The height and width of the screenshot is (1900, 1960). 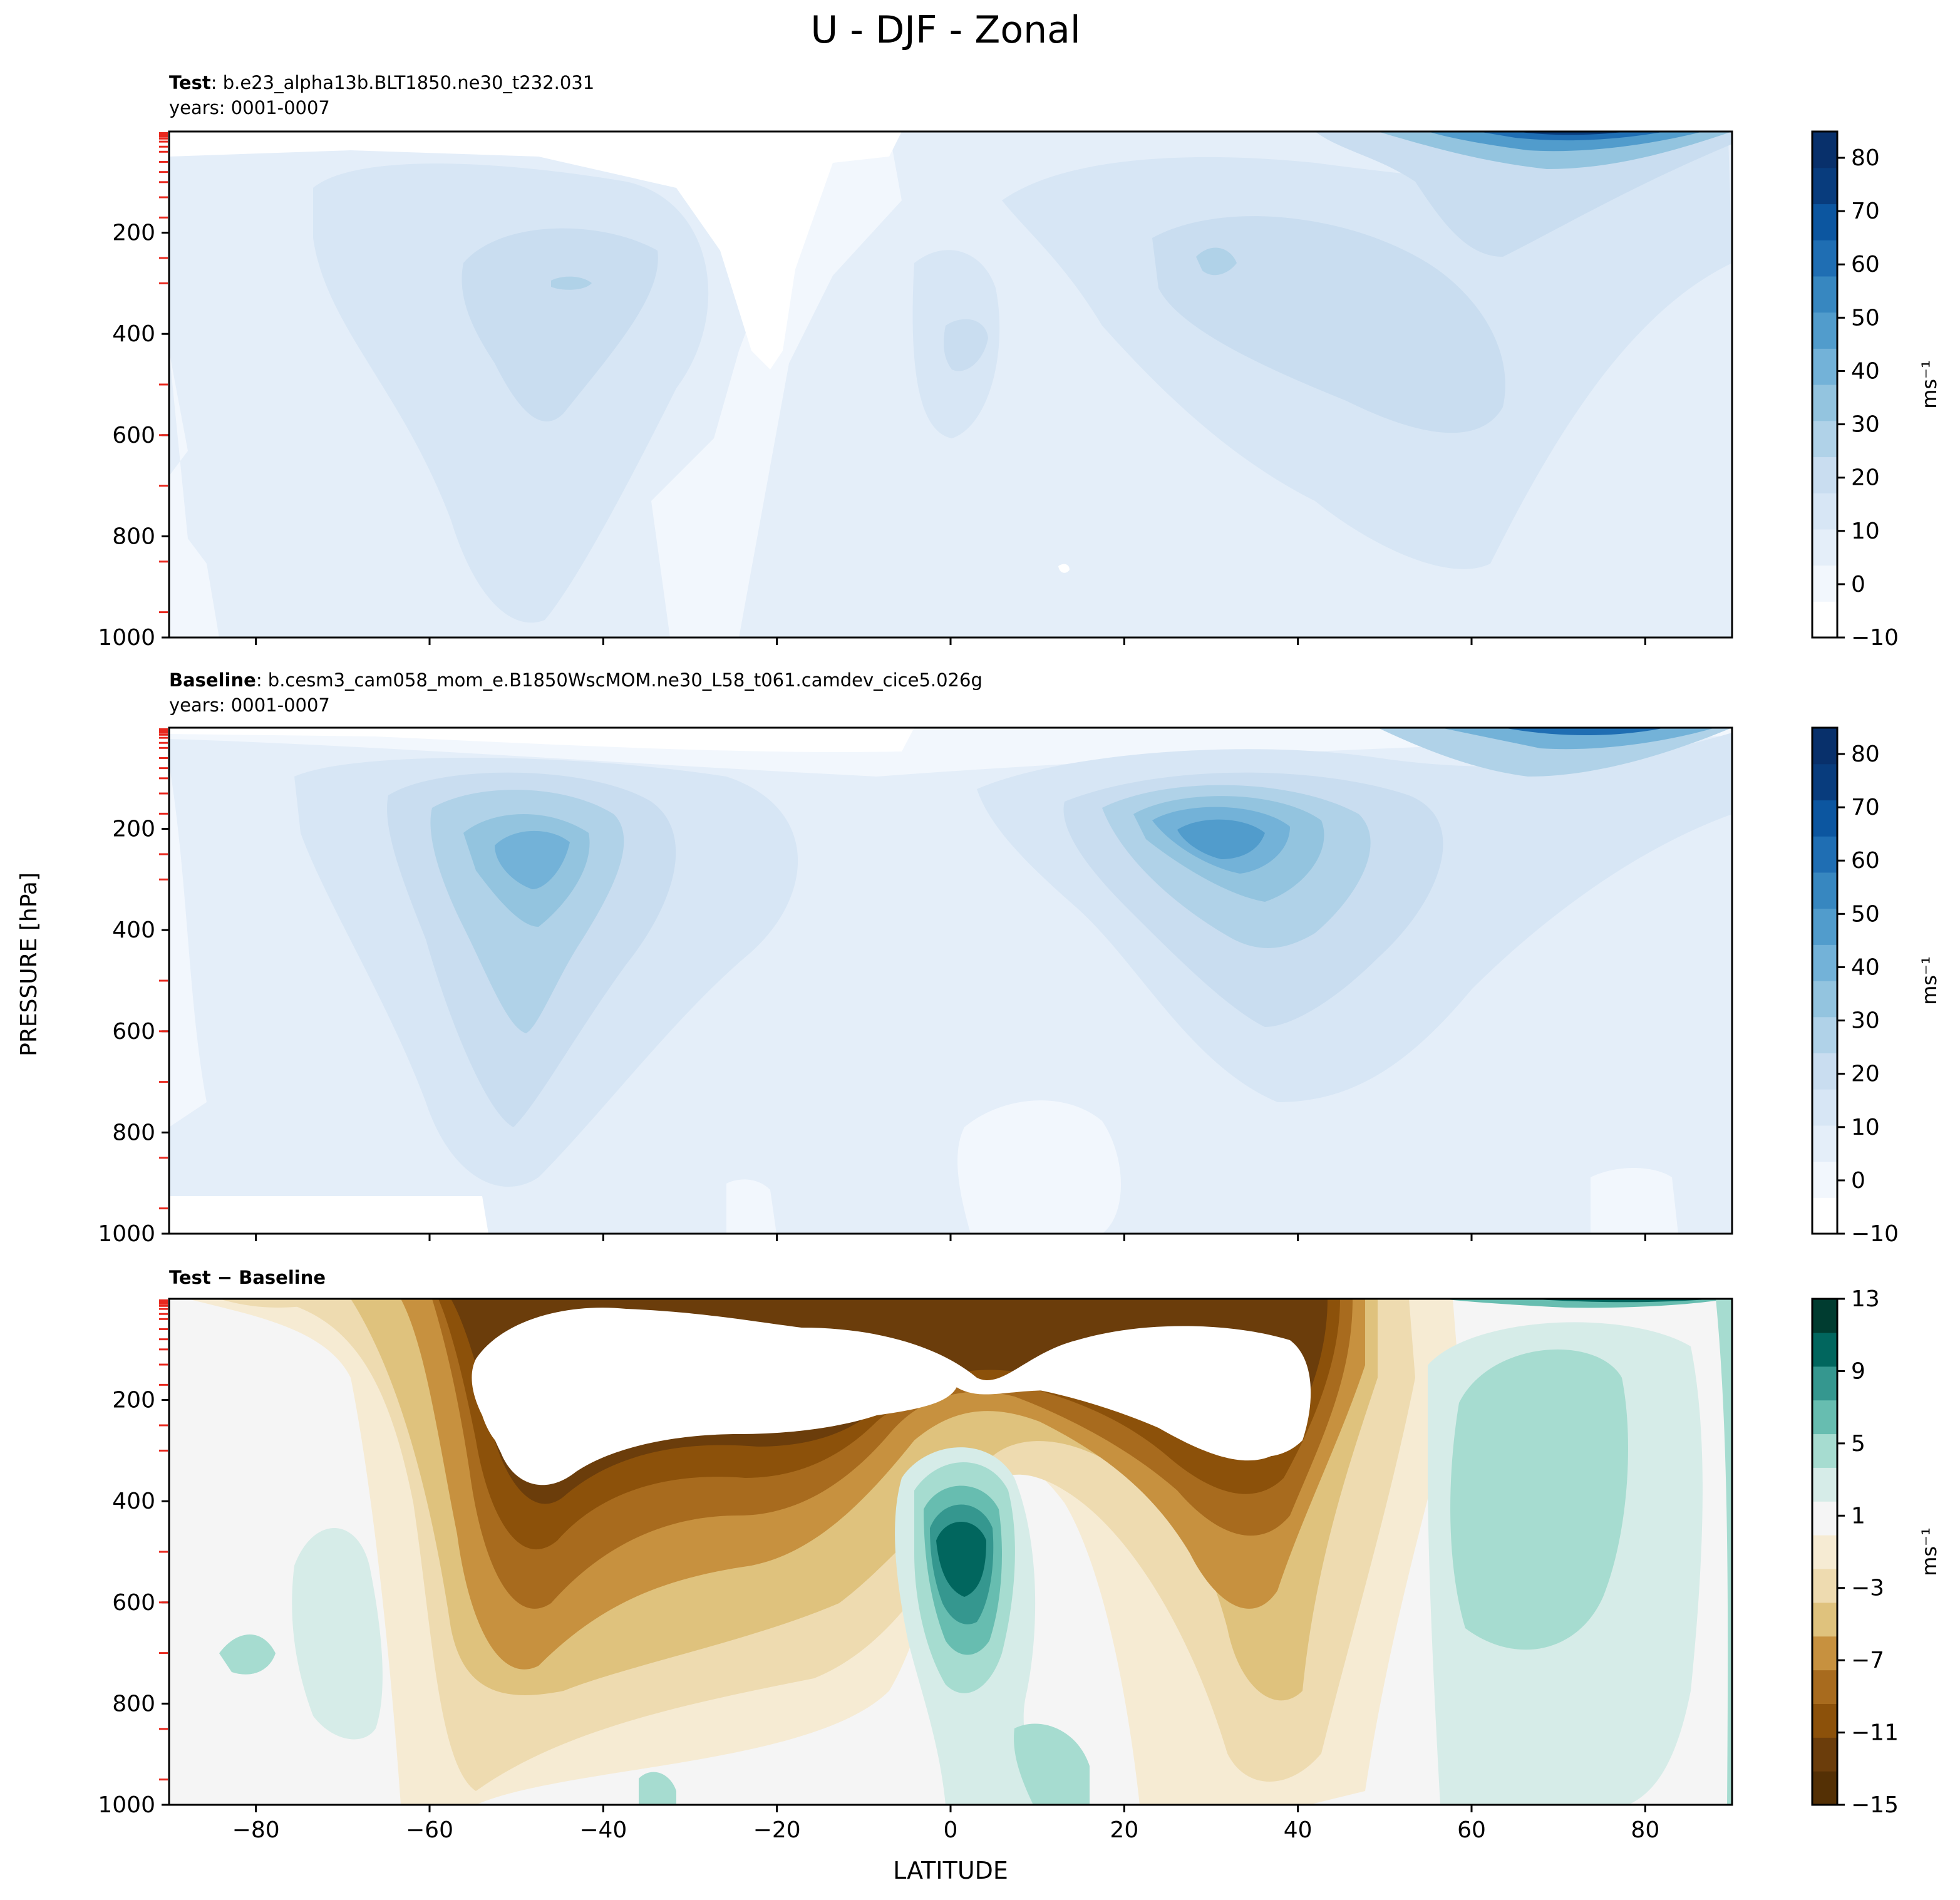 What do you see at coordinates (1855, 390) in the screenshot?
I see `panel-test-colorbar: 80 70 60 50 40 30 20 10 0 −10` at bounding box center [1855, 390].